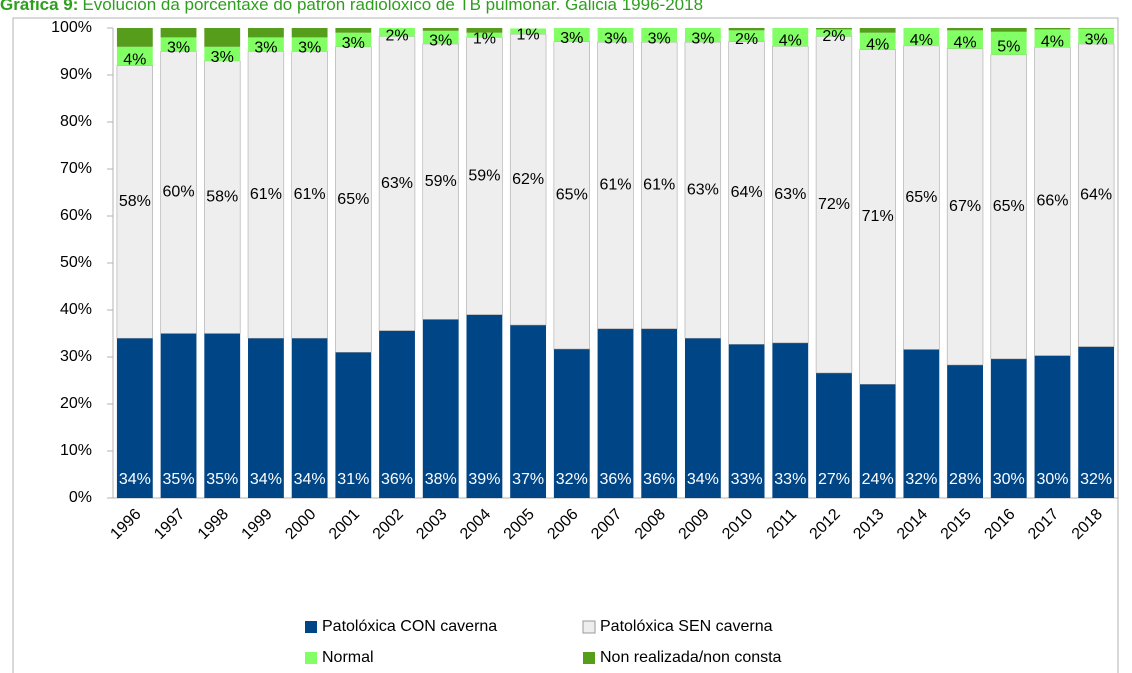 This screenshot has height=673, width=1132. Describe the element at coordinates (353, 479) in the screenshot. I see `data-label: 31%` at that location.